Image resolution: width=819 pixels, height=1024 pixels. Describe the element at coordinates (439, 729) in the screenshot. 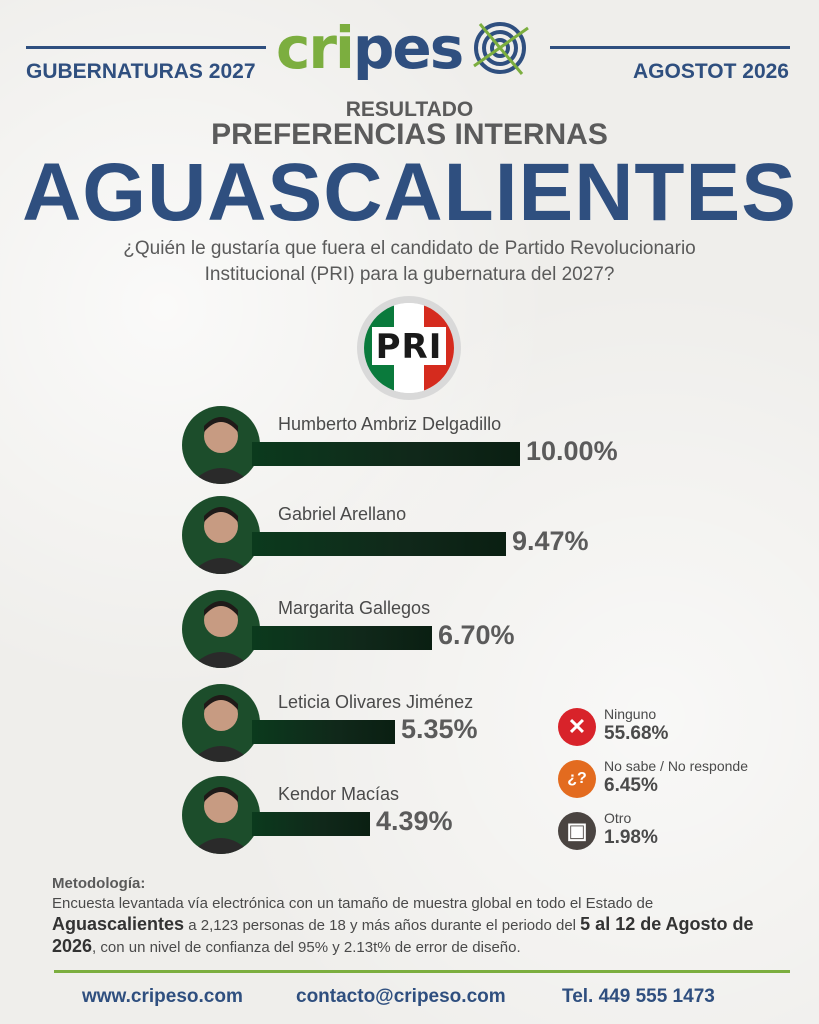

I see `candidate-percentage: 5.35%` at that location.